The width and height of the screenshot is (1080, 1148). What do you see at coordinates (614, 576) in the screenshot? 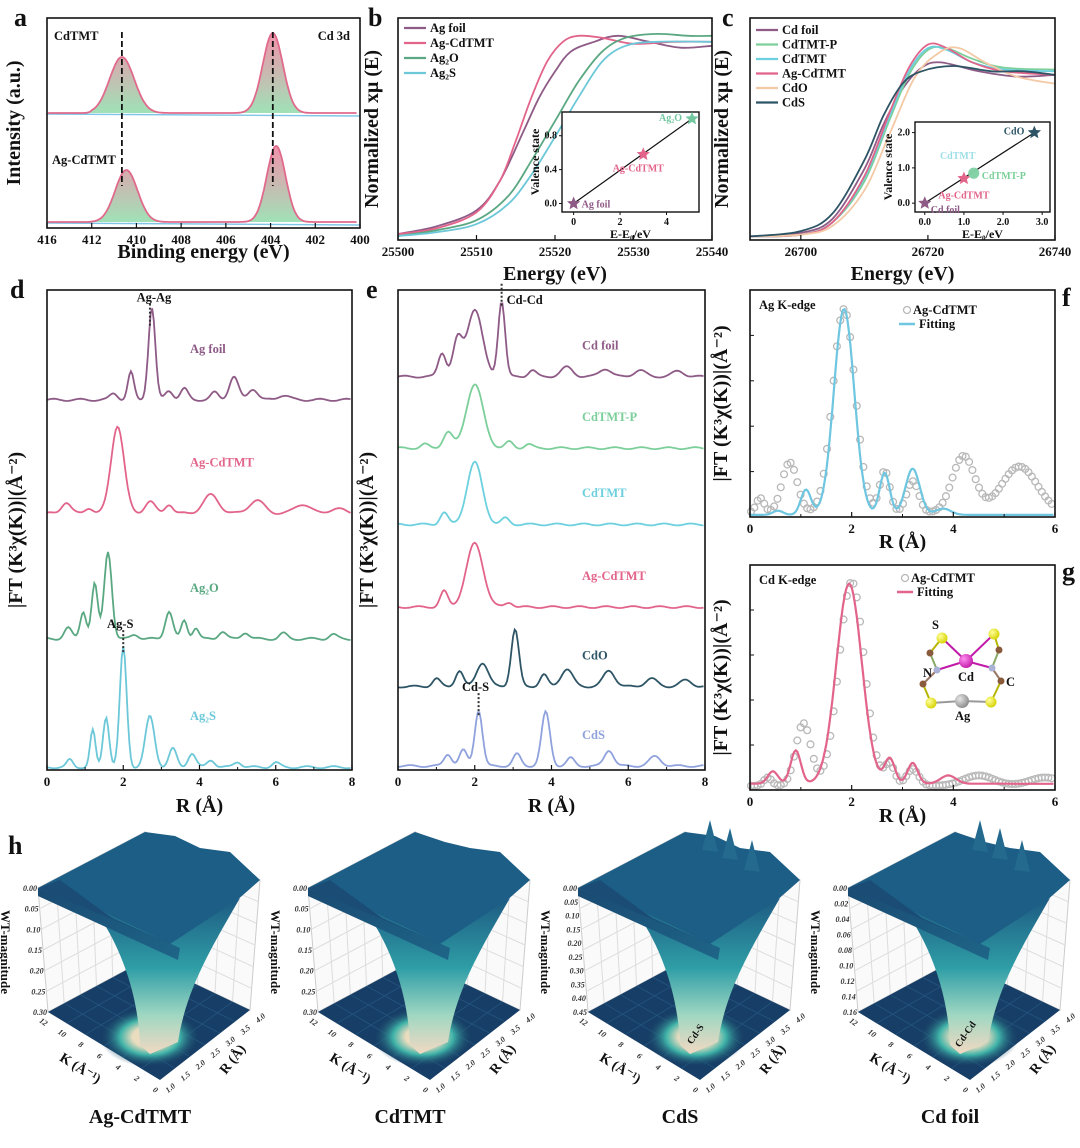
I see `series-label: Ag-CdTMT` at bounding box center [614, 576].